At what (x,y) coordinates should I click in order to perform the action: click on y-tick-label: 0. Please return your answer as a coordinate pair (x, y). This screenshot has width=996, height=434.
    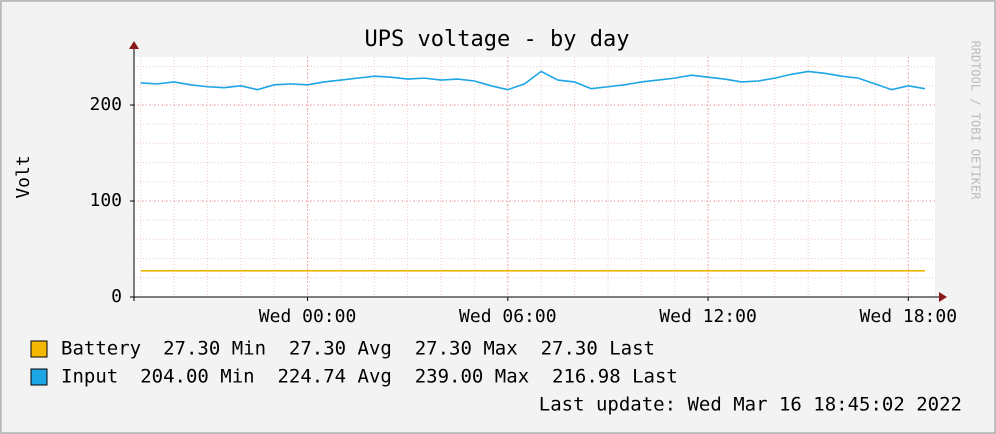
    Looking at the image, I should click on (116, 296).